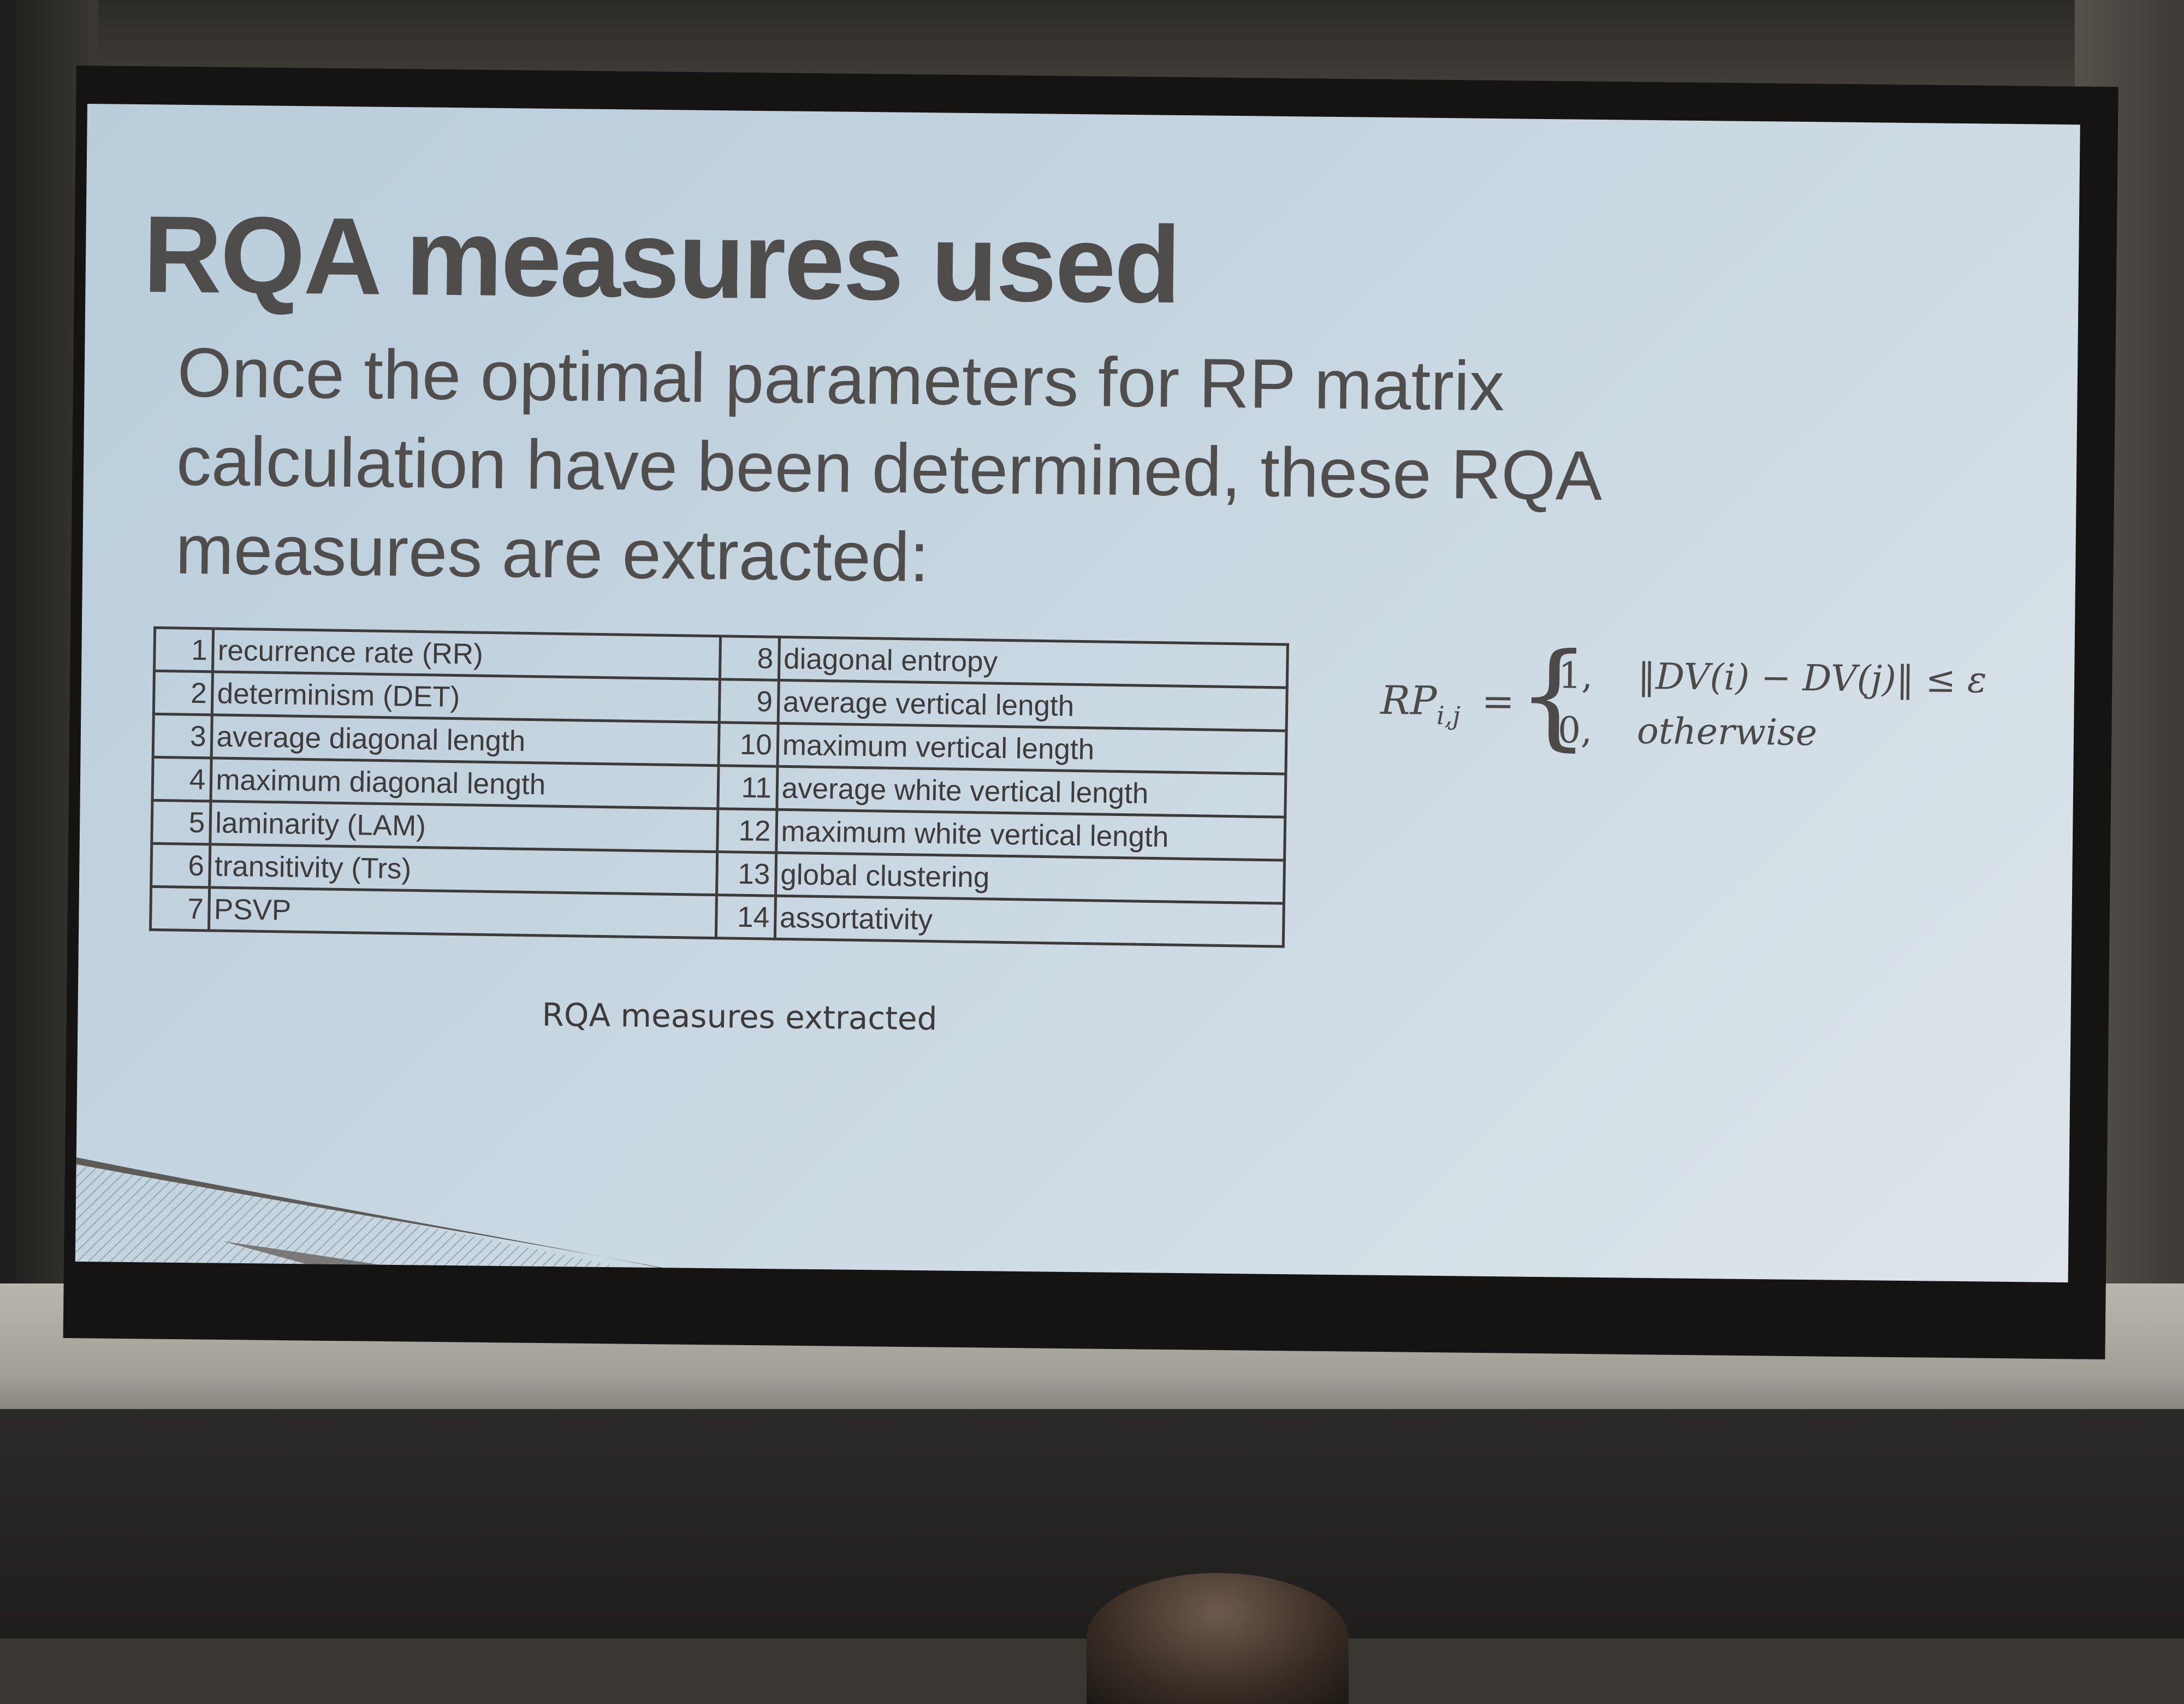 This screenshot has width=2184, height=1704. What do you see at coordinates (746, 873) in the screenshot?
I see `measure-number: 13` at bounding box center [746, 873].